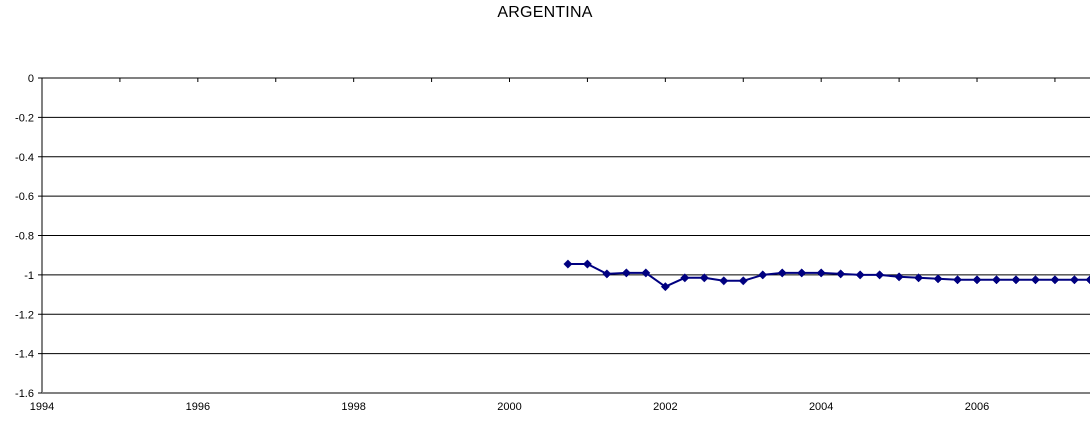 Image resolution: width=1090 pixels, height=425 pixels. I want to click on y-tick-label: 0, so click(31, 79).